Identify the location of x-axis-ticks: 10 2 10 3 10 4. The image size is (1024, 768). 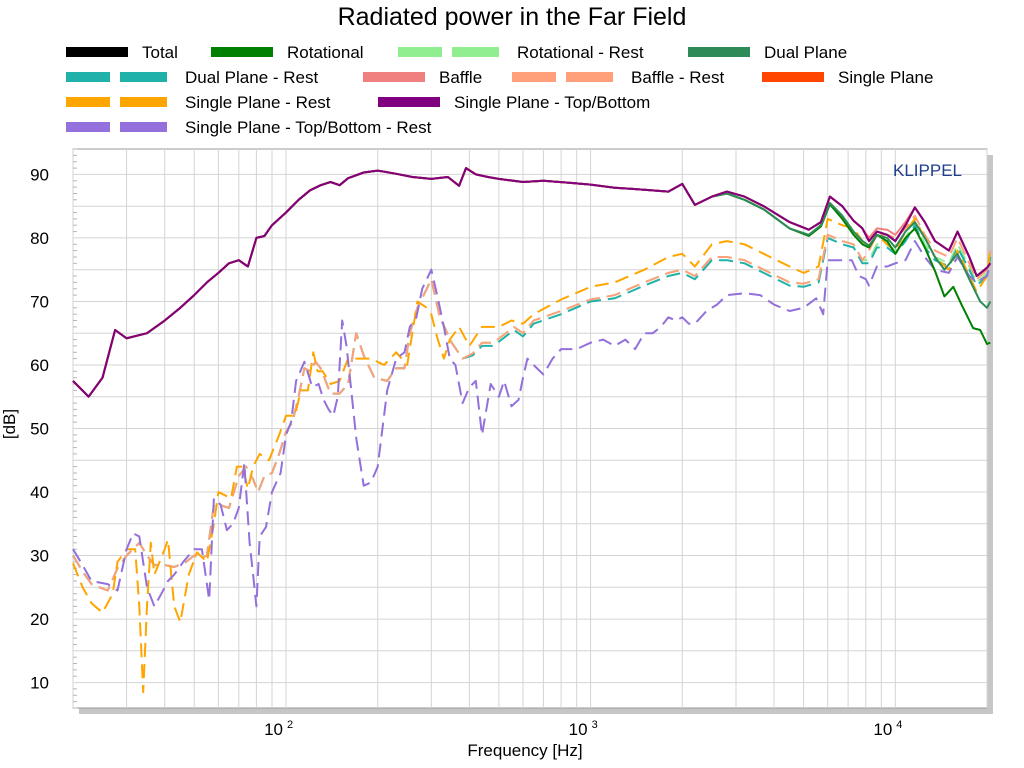
(583, 729).